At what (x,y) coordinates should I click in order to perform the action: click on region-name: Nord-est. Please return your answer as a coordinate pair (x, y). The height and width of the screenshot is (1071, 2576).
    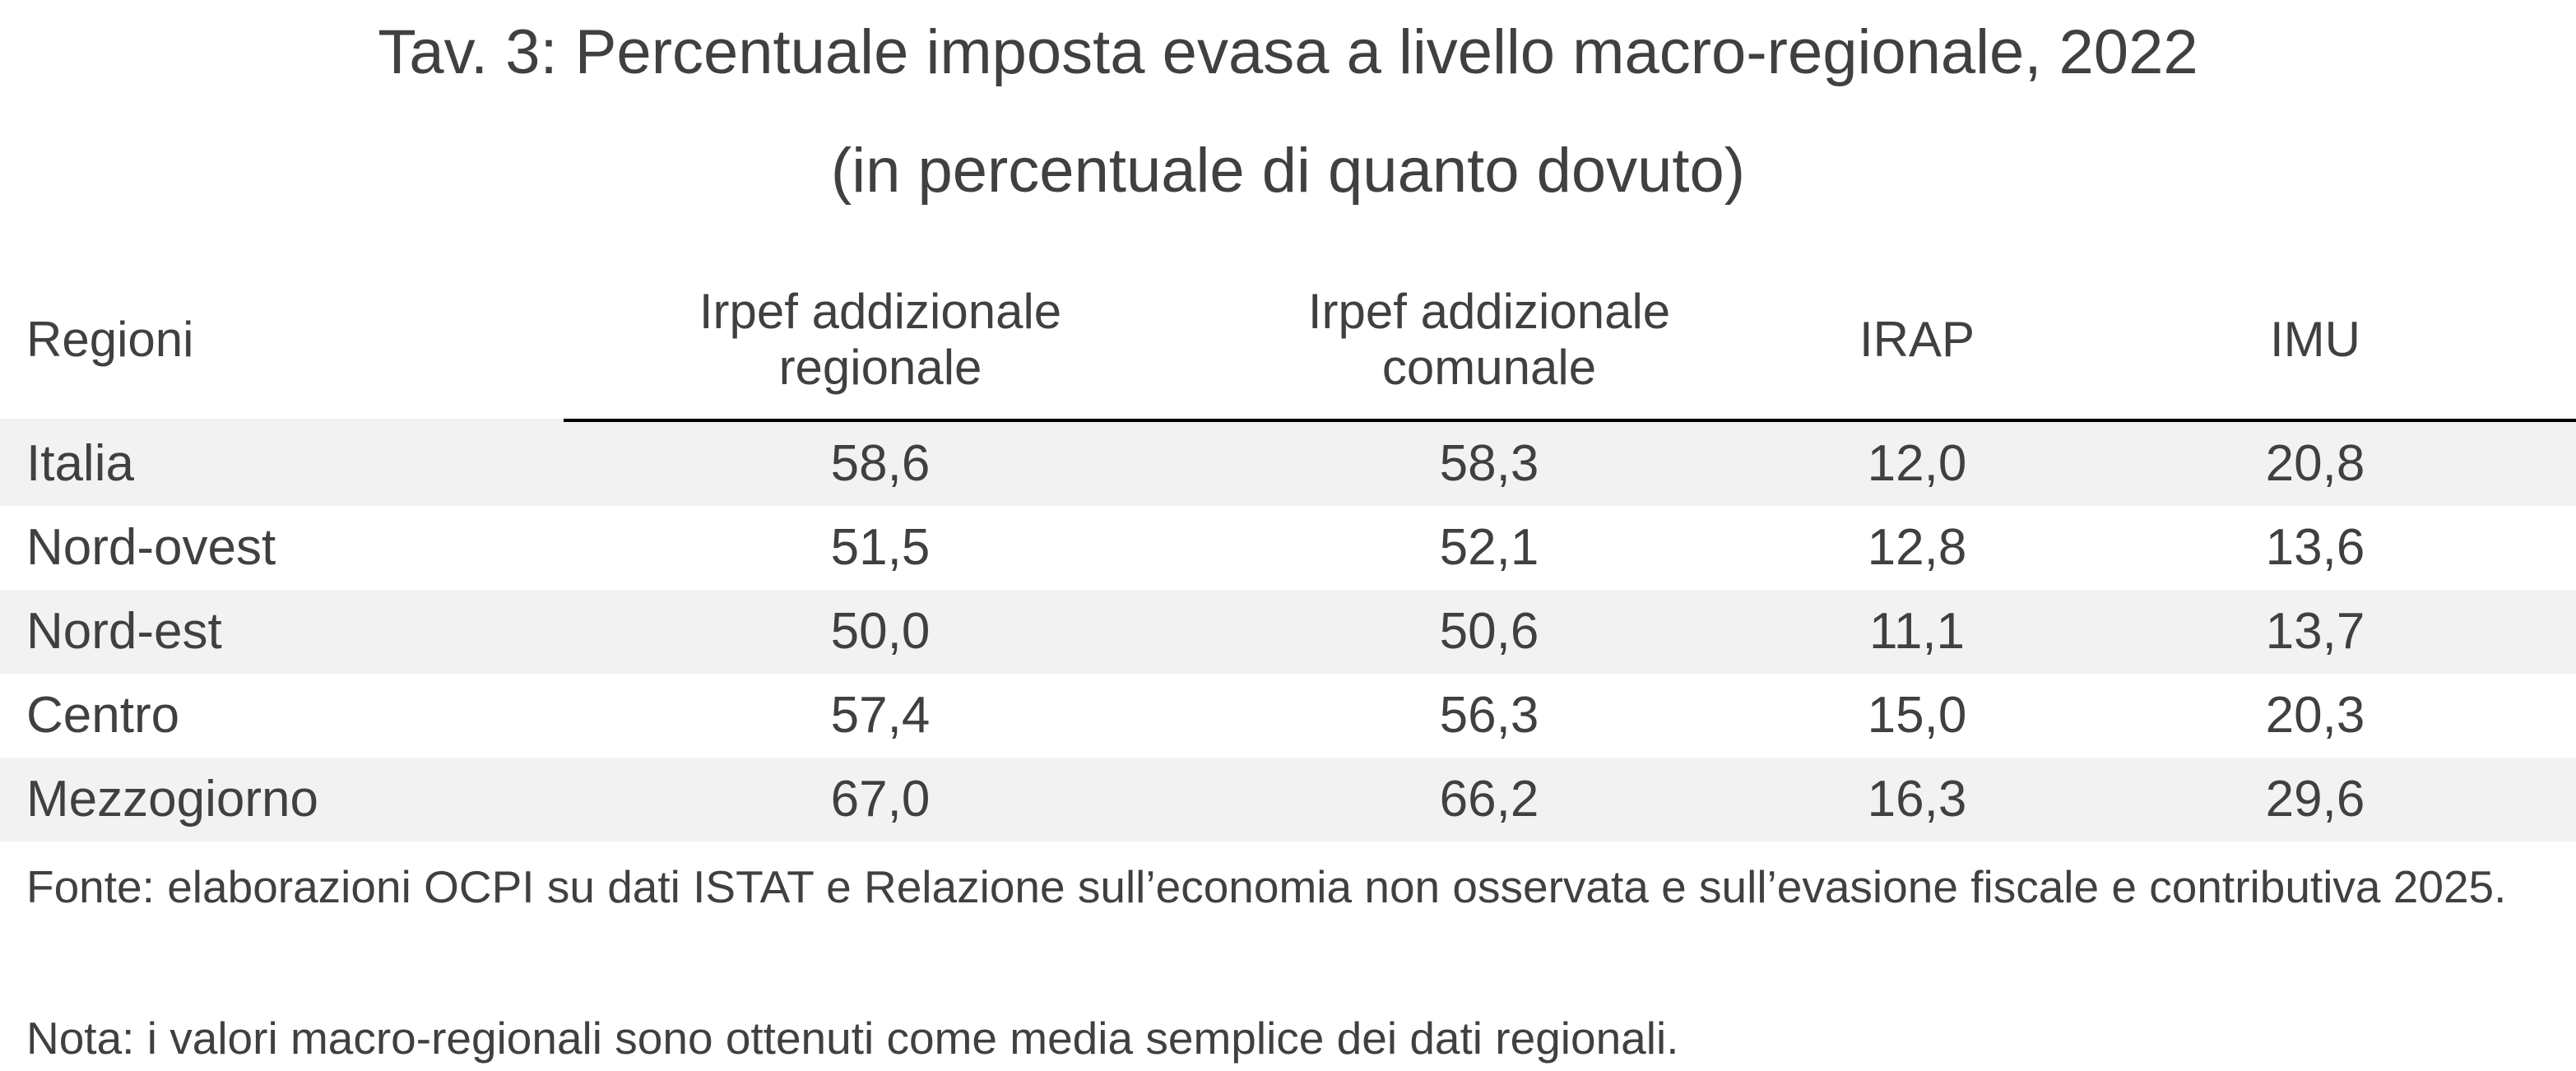
    Looking at the image, I should click on (124, 631).